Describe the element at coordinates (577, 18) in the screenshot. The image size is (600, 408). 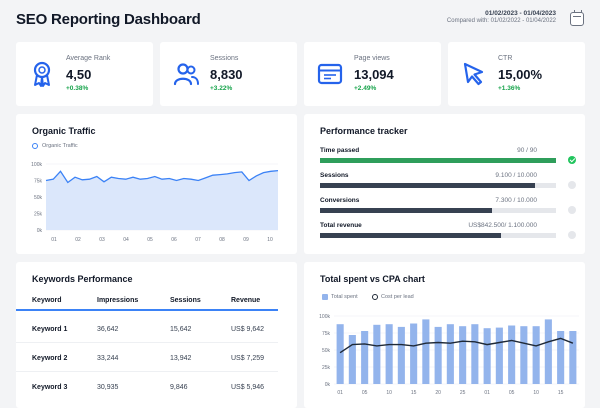
I see `calendar-icon` at that location.